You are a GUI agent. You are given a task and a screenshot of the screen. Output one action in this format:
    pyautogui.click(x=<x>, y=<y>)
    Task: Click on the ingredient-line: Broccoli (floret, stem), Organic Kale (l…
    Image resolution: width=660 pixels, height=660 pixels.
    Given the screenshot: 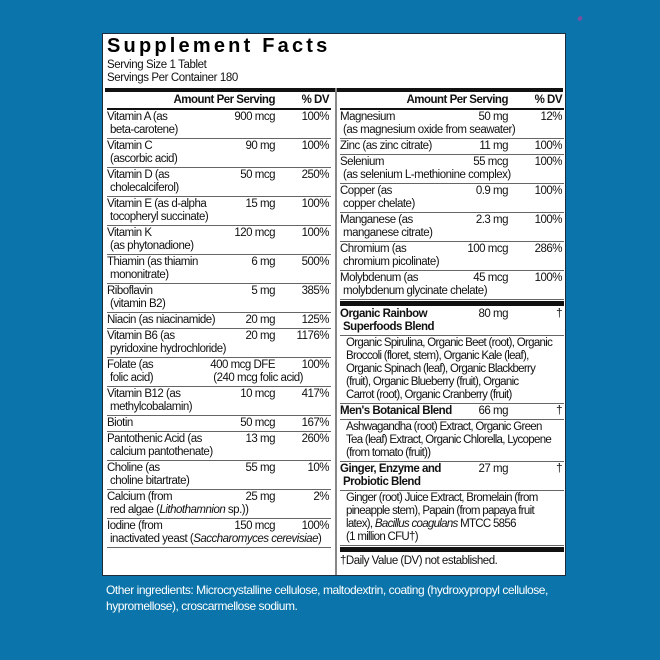 What is the action you would take?
    pyautogui.click(x=455, y=356)
    